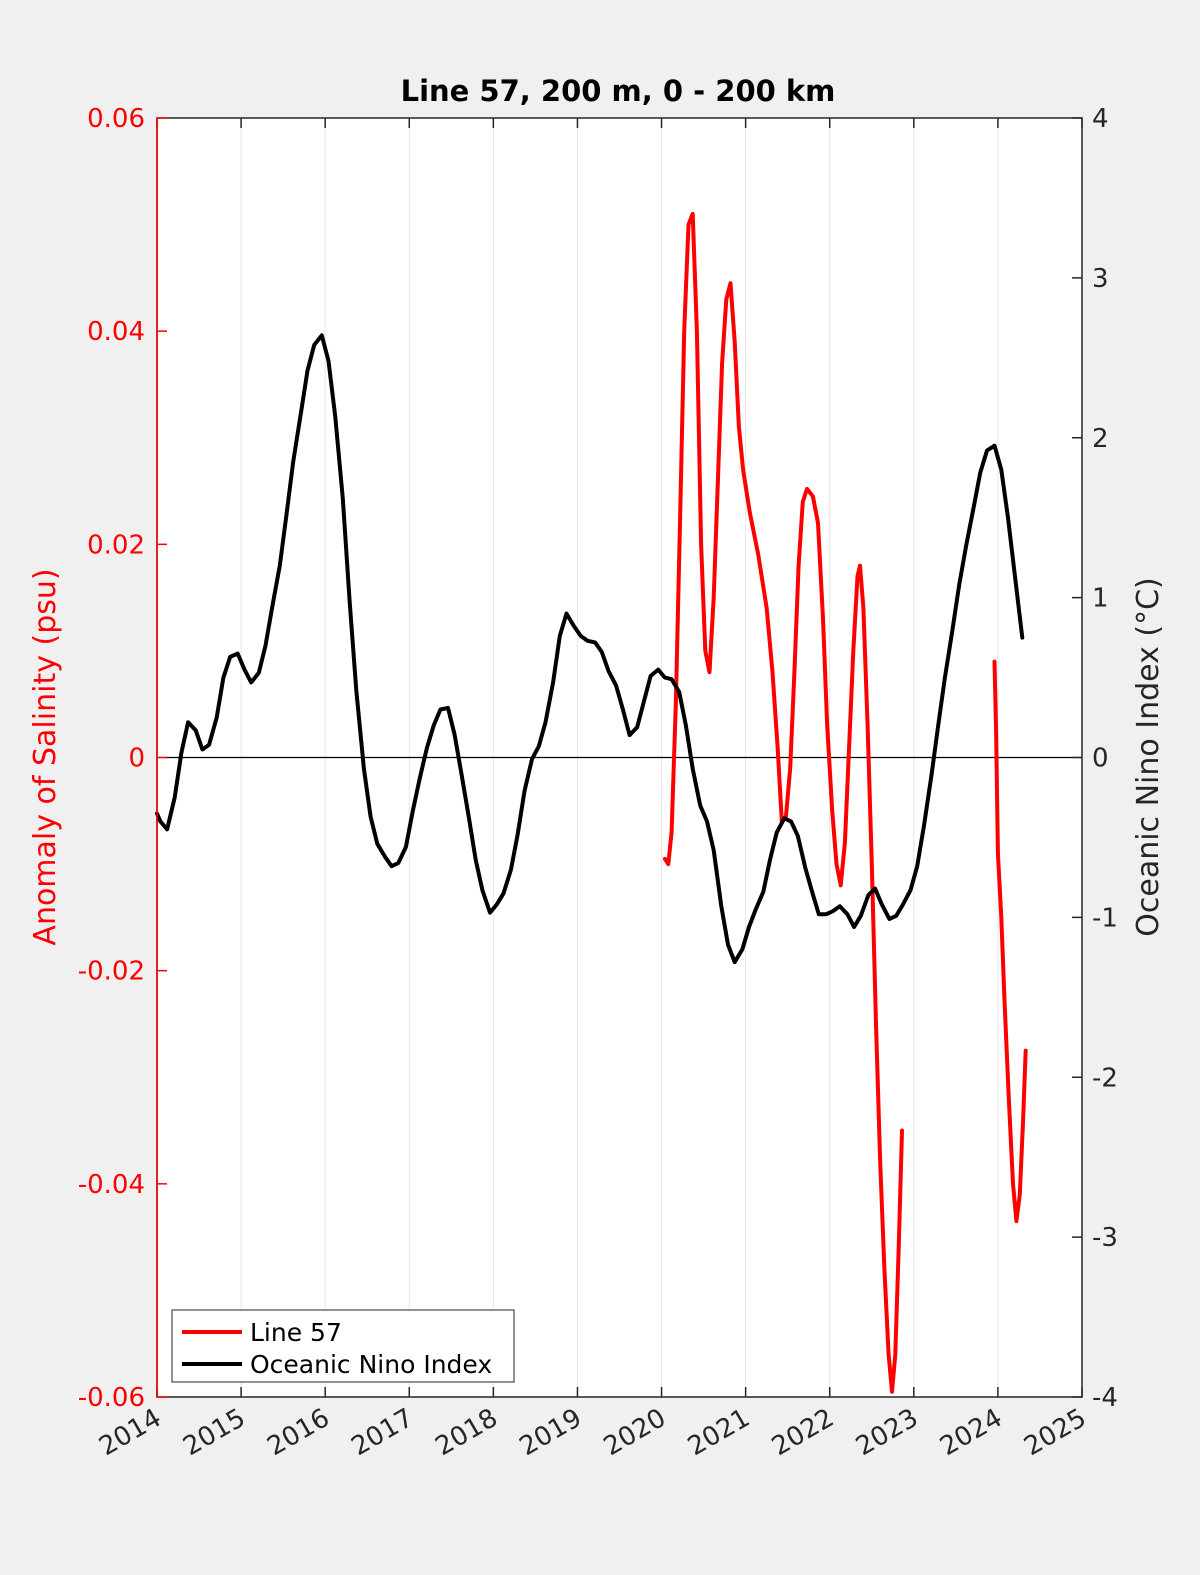 The height and width of the screenshot is (1575, 1200). Describe the element at coordinates (116, 545) in the screenshot. I see `tick-label-y-left: 0.02` at that location.